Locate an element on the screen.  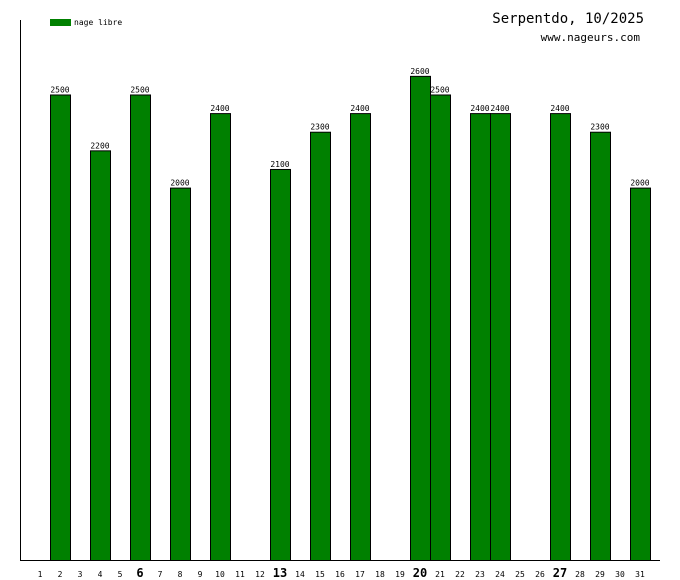
x-tick-label-13: 13 is located at coordinates (280, 573).